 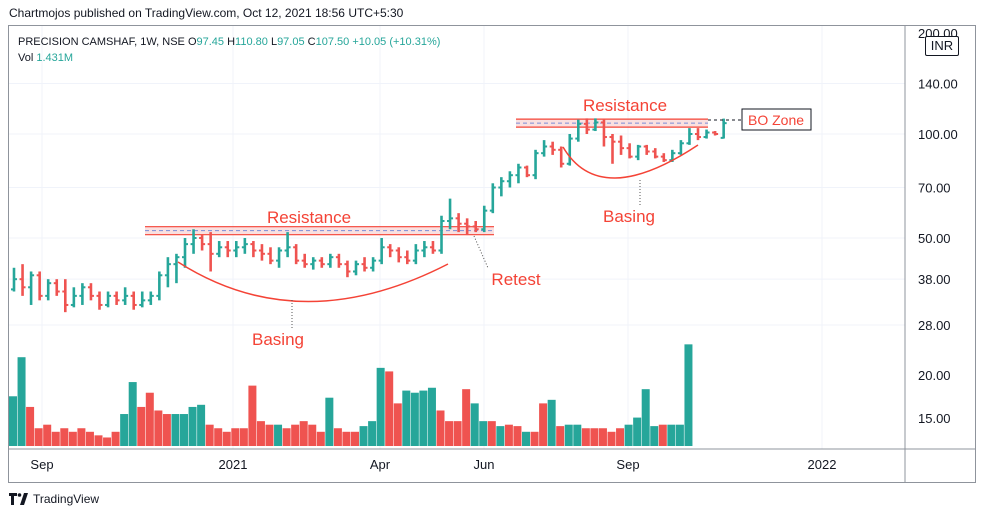 What do you see at coordinates (934, 325) in the screenshot?
I see `price-tick-label: 28.00` at bounding box center [934, 325].